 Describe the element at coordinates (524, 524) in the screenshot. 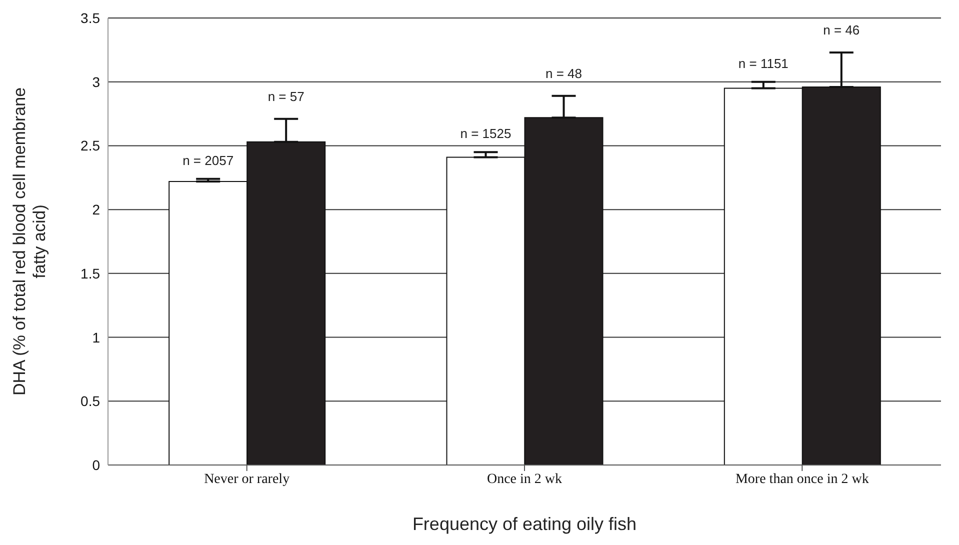

I see `x-axis-title: Frequency of eating oily fish` at that location.